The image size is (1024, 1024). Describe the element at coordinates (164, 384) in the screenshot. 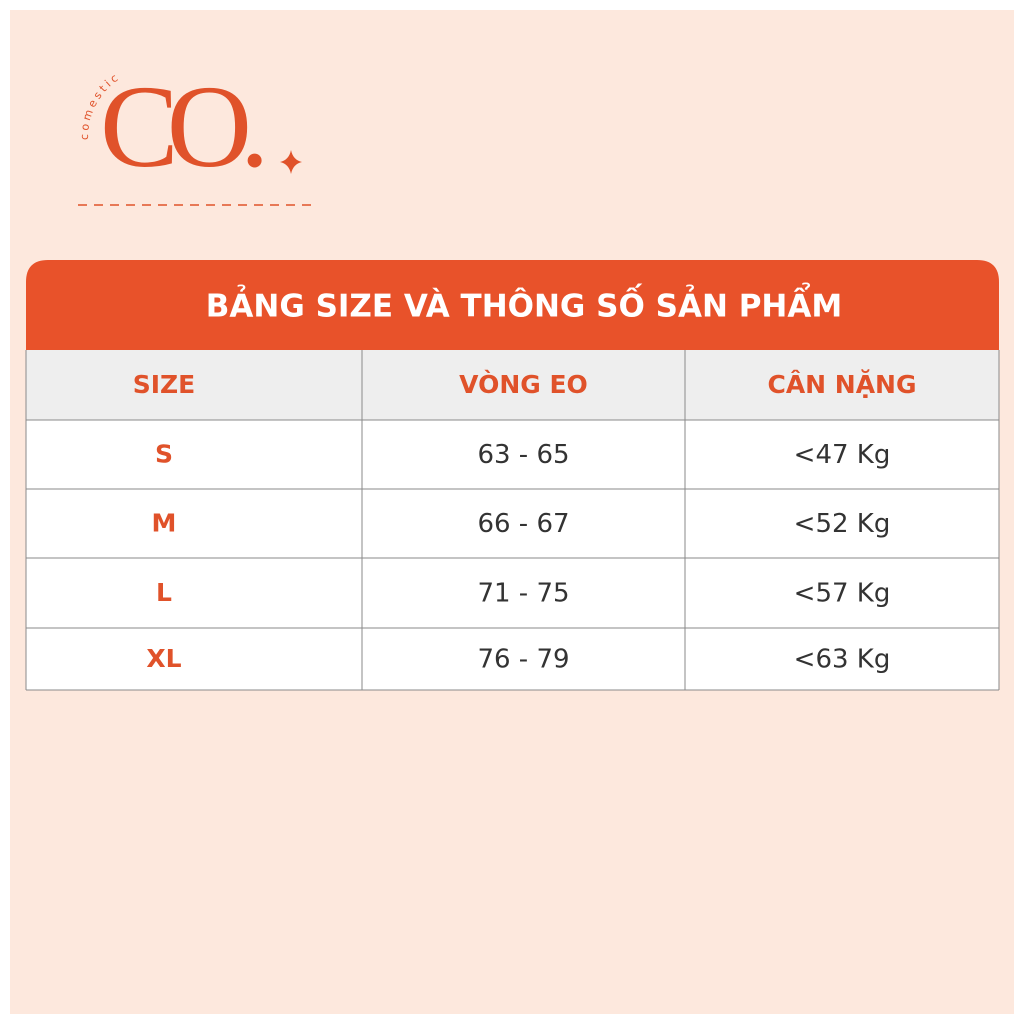

I see `column-header: SIZE` at that location.